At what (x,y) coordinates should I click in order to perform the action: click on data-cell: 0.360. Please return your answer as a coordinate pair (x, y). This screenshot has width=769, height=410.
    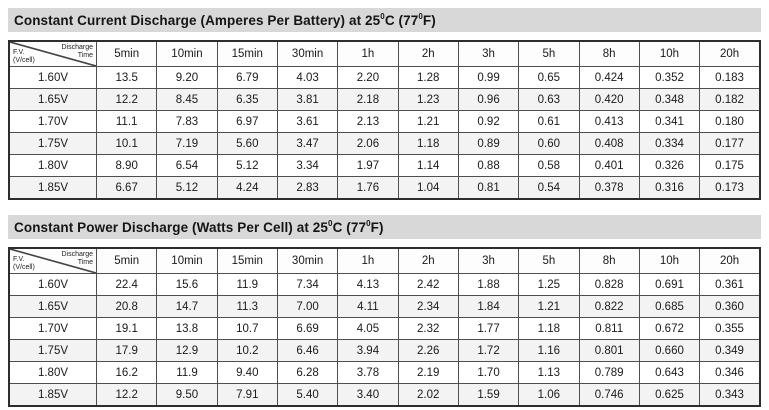
    Looking at the image, I should click on (730, 306).